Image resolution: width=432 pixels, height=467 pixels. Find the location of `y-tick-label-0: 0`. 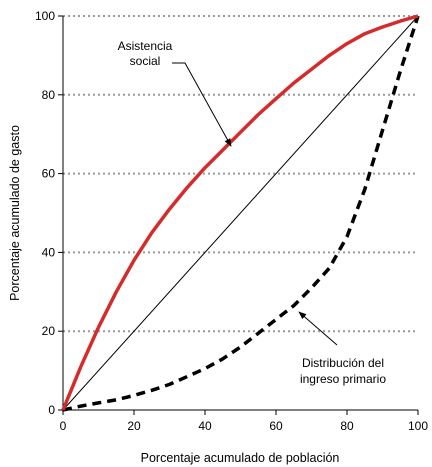

y-tick-label-0: 0 is located at coordinates (51, 410).